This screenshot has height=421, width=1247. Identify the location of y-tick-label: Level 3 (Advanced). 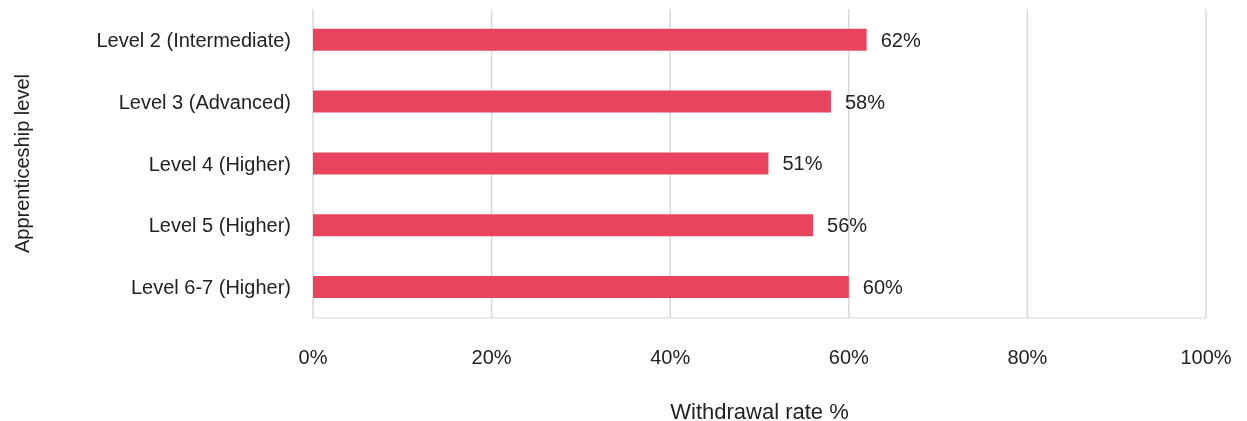
(204, 101).